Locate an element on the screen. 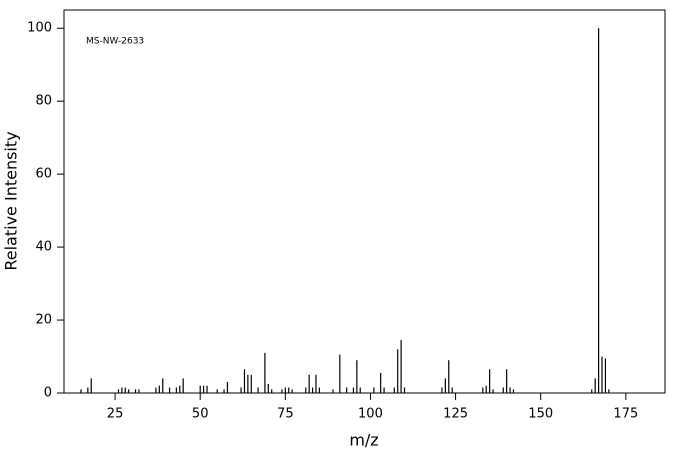  x-tick-label: 25 is located at coordinates (115, 414).